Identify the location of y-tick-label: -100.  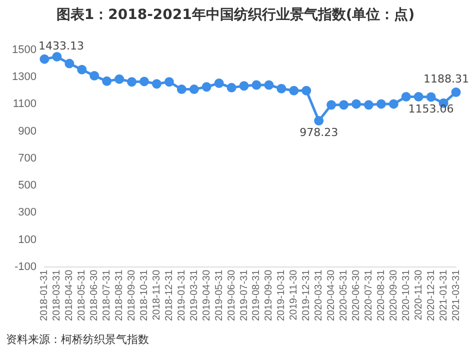
(25, 266).